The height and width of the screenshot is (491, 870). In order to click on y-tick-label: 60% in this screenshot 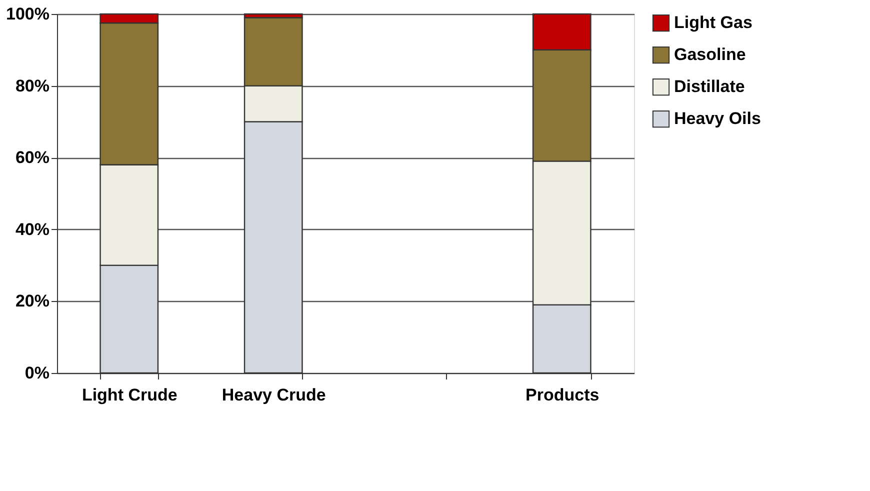, I will do `click(32, 158)`.